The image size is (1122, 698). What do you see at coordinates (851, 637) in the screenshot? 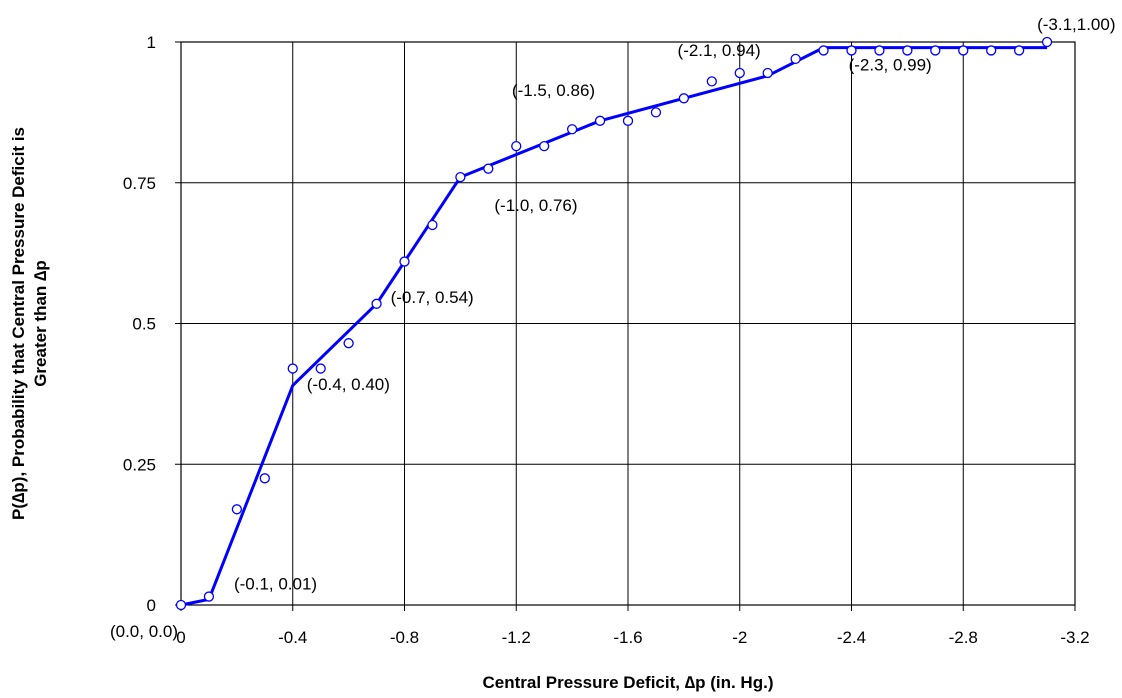
I see `x-tick-label: -2.4` at bounding box center [851, 637].